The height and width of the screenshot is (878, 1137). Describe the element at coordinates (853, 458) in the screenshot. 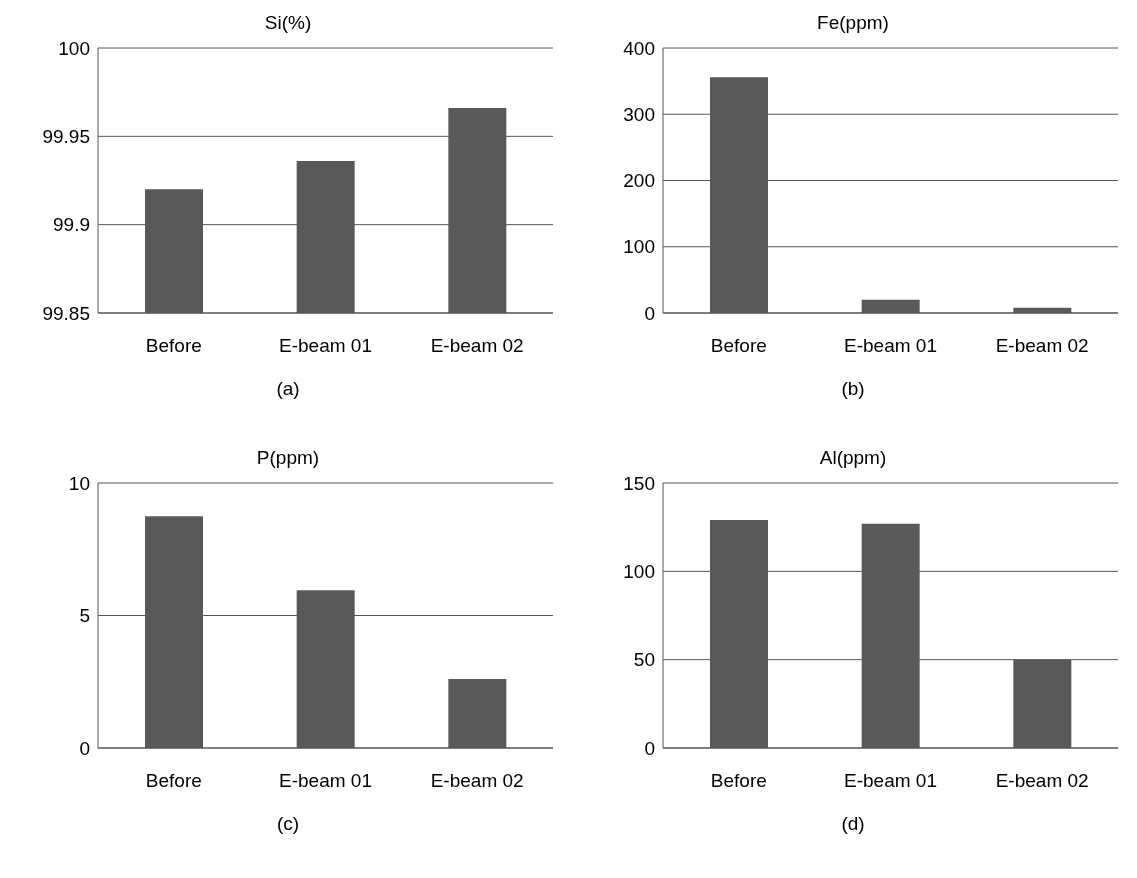

I see `chart-title: Al(ppm)` at that location.